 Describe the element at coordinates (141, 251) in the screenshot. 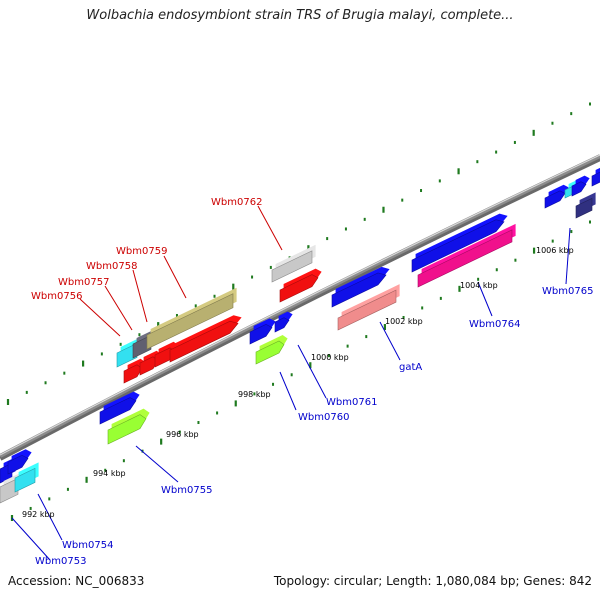

I see `gene-label: Wbm0759` at that location.